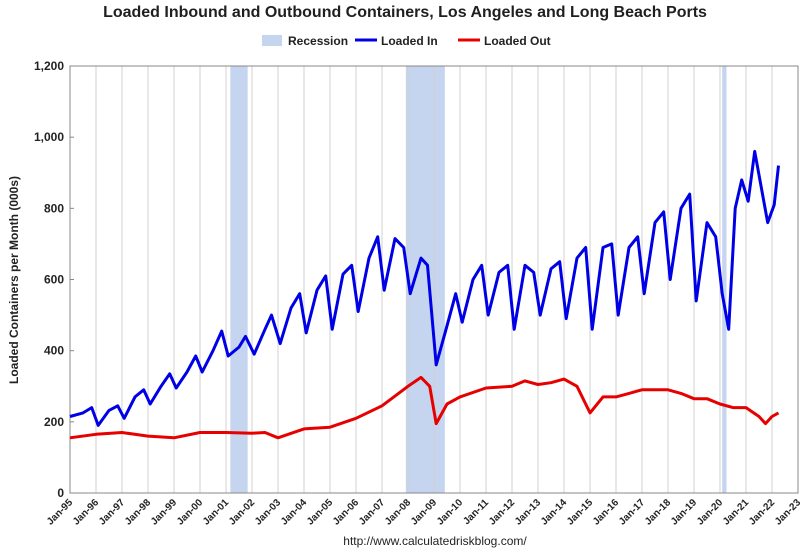  Describe the element at coordinates (60, 493) in the screenshot. I see `y-tick-label: 0` at that location.